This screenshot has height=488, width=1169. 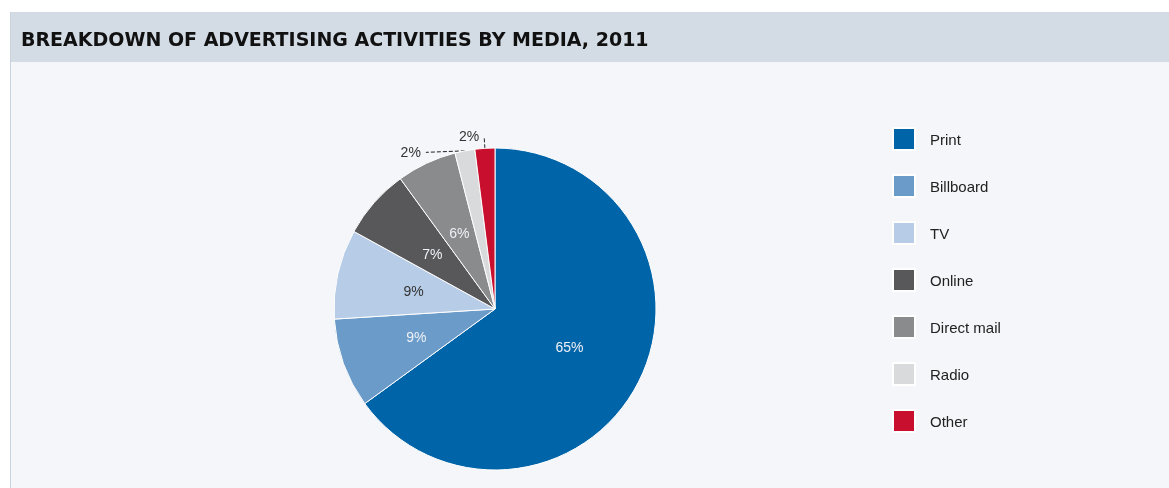 What do you see at coordinates (940, 233) in the screenshot?
I see `legend-label: TV` at bounding box center [940, 233].